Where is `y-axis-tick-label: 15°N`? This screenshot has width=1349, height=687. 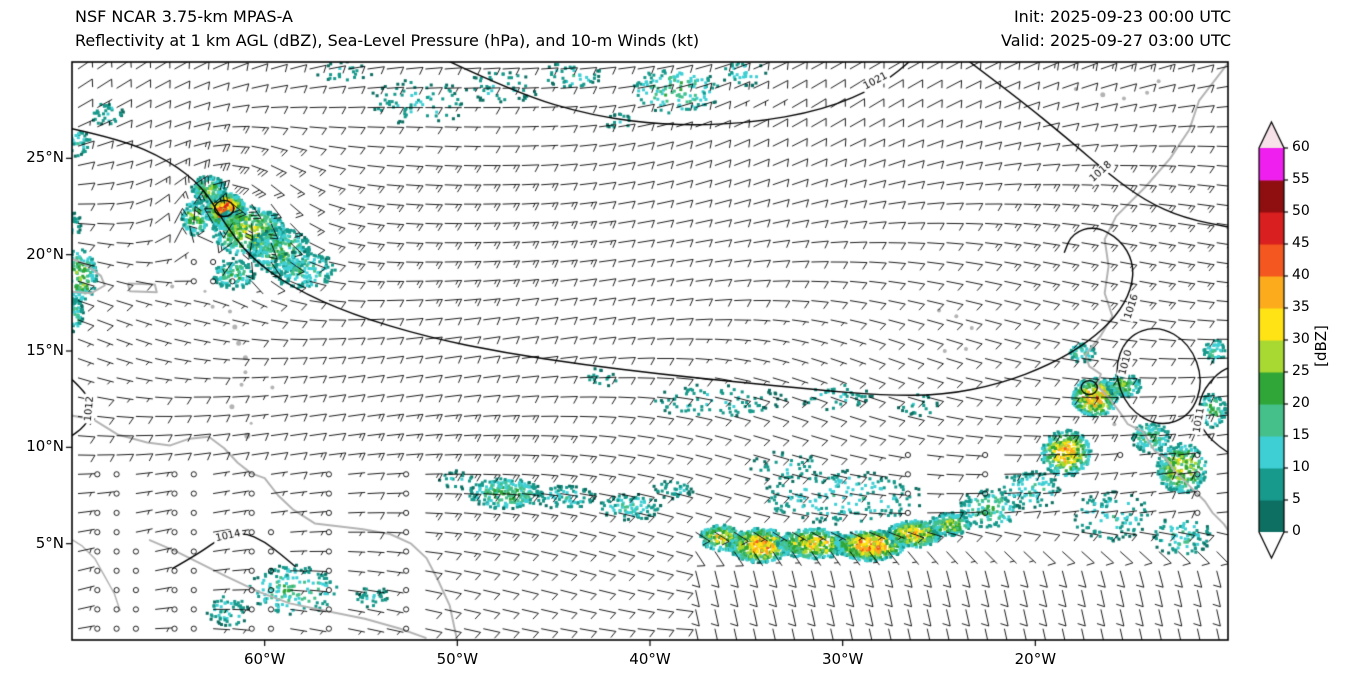 y-axis-tick-label: 15°N is located at coordinates (45, 350).